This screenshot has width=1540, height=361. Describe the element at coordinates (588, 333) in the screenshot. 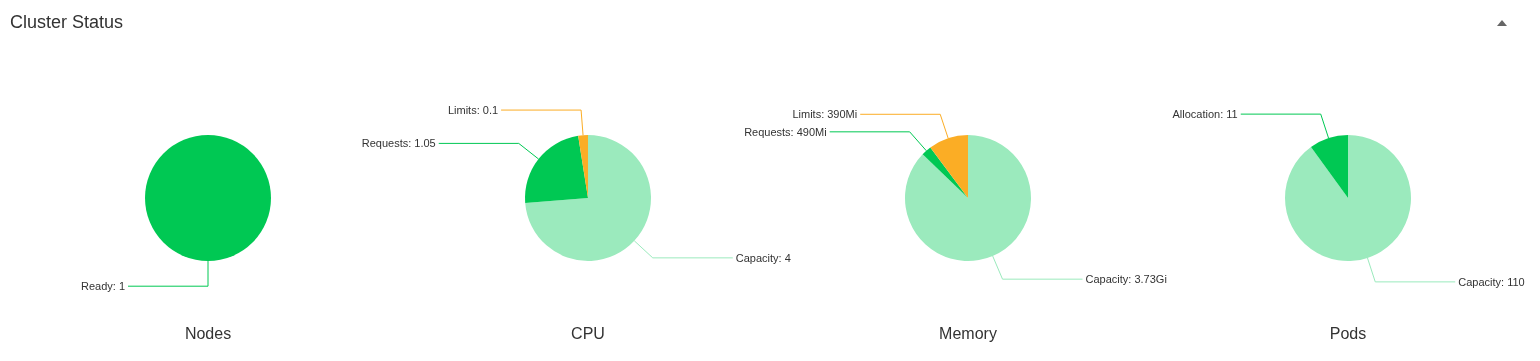

I see `text: CPU` at that location.